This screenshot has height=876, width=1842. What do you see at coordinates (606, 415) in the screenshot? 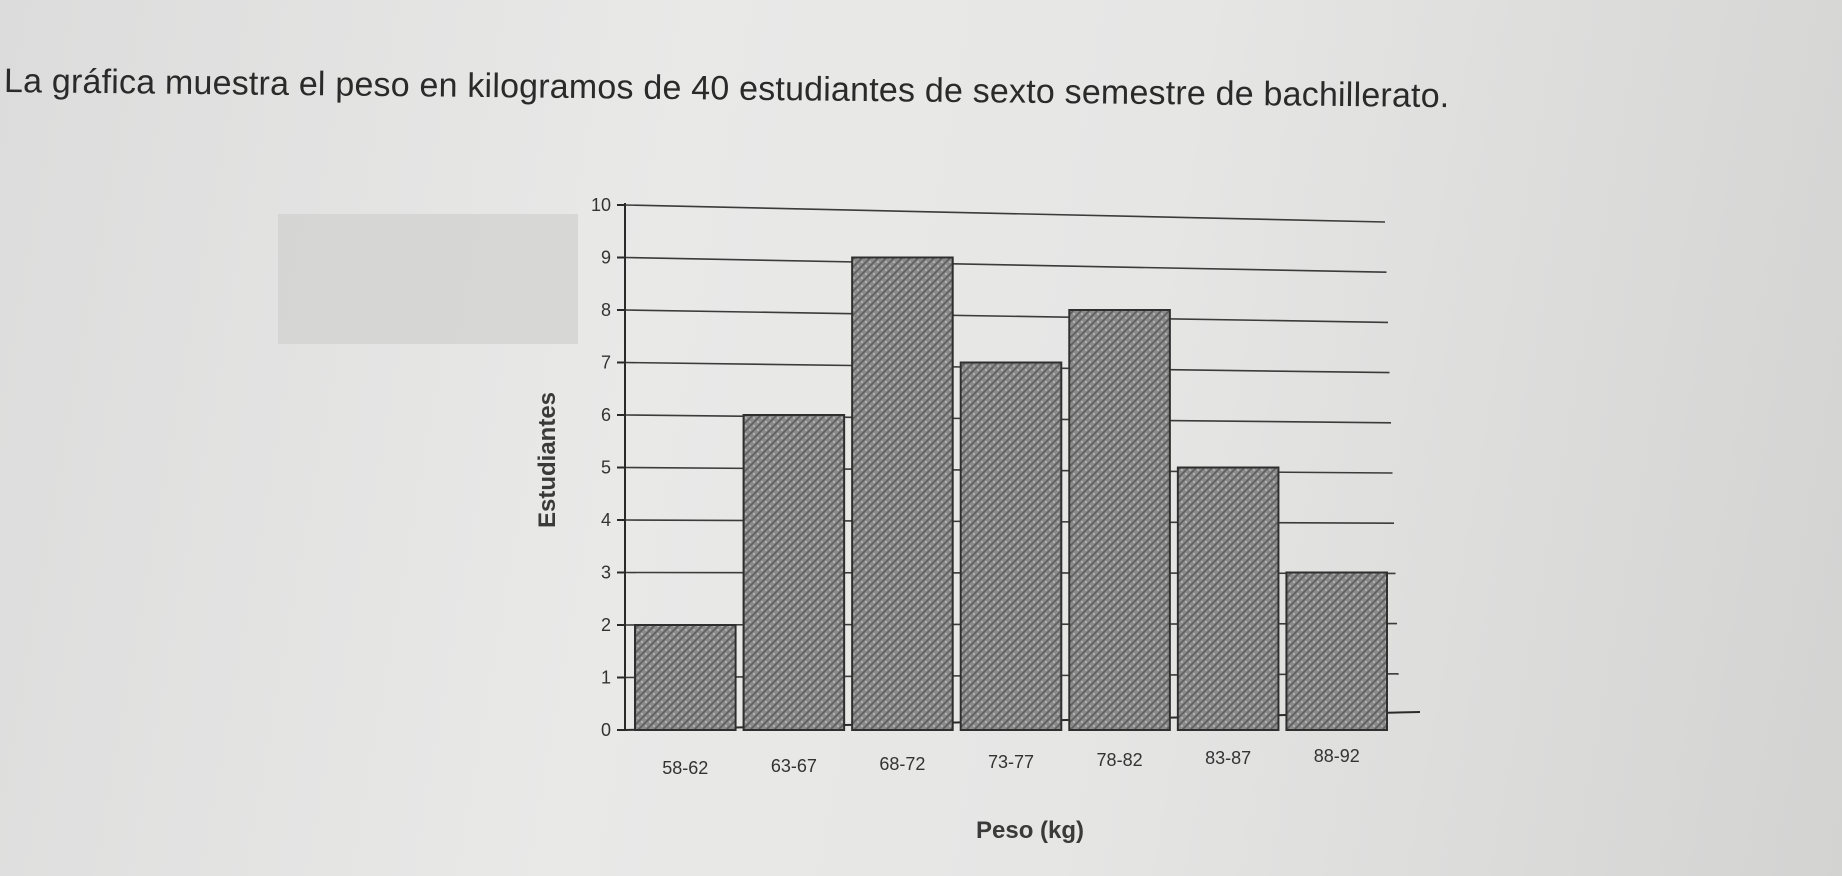
I see `y-tick-label: 6` at bounding box center [606, 415].